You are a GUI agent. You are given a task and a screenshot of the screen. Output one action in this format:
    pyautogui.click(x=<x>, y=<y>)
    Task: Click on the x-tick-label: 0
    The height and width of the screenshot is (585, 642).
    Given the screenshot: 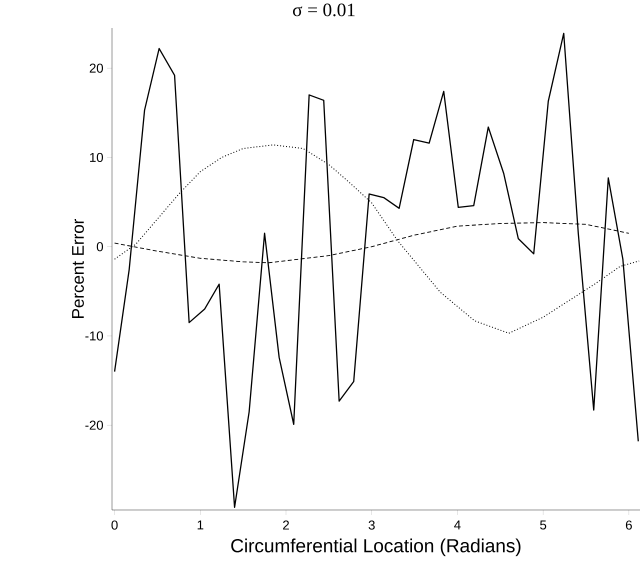 What is the action you would take?
    pyautogui.click(x=114, y=525)
    